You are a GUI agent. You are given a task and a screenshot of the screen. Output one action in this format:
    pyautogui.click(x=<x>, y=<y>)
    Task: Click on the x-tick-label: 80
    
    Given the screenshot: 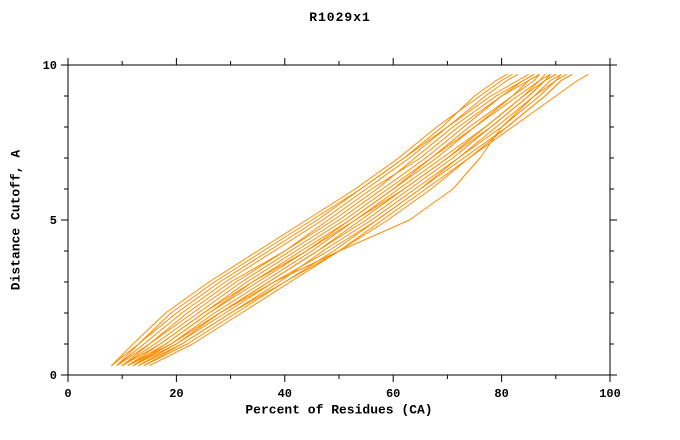 What is the action you would take?
    pyautogui.click(x=501, y=394)
    